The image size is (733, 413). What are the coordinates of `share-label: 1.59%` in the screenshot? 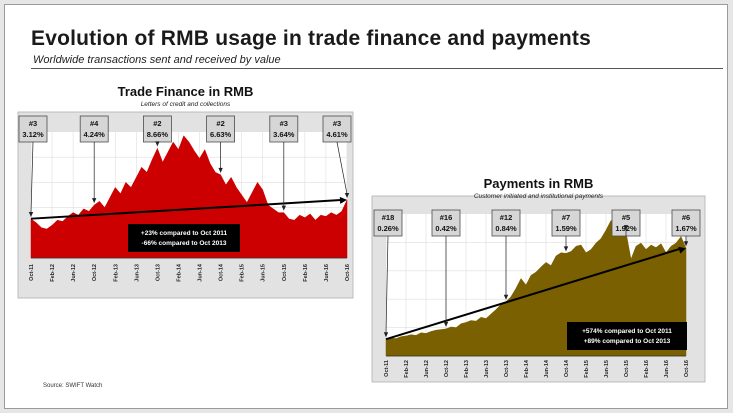 It's located at (566, 228).